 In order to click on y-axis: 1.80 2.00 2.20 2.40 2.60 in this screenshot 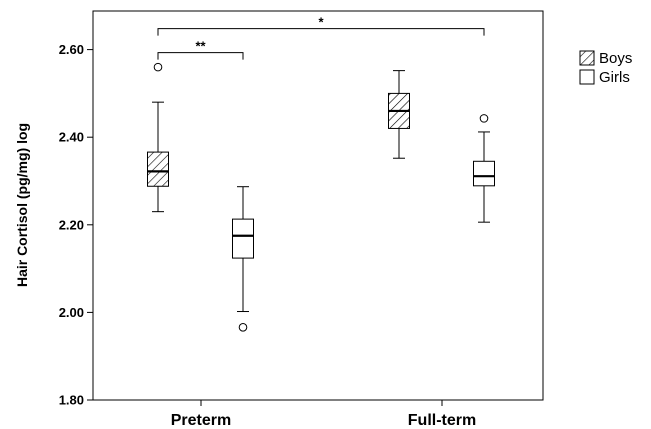, I will do `click(76, 225)`.